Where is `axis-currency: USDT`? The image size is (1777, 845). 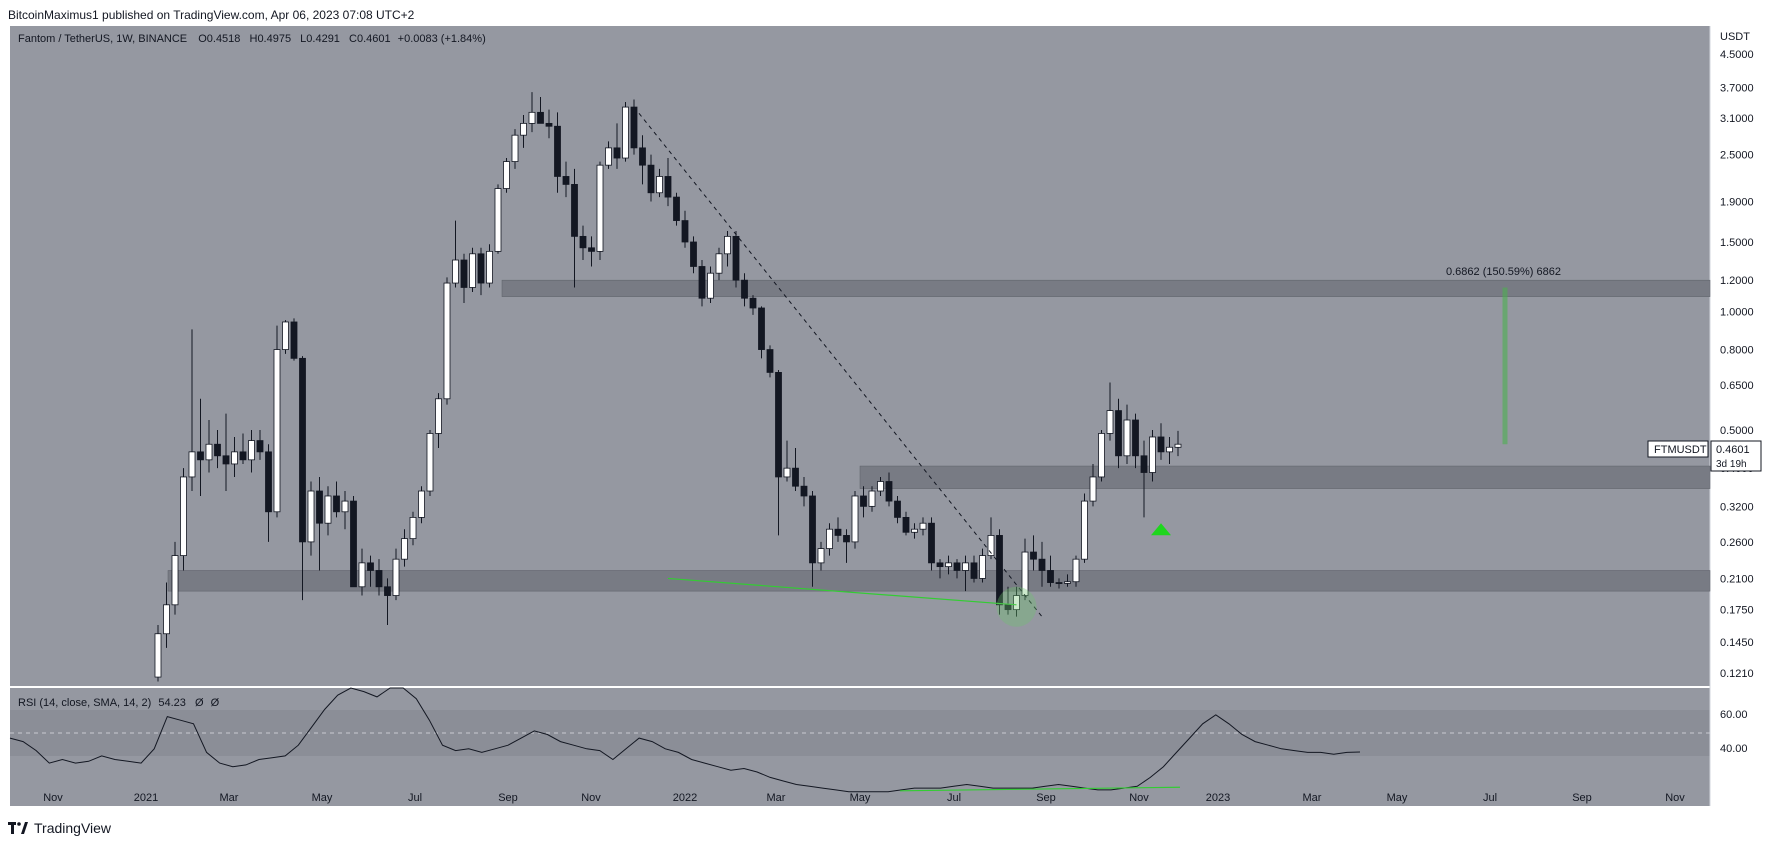
axis-currency: USDT is located at coordinates (1735, 37).